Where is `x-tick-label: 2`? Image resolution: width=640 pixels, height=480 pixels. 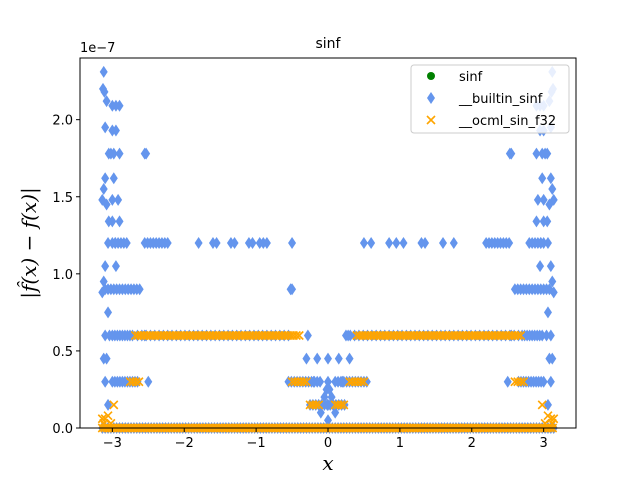 x-tick-label: 2 is located at coordinates (472, 443).